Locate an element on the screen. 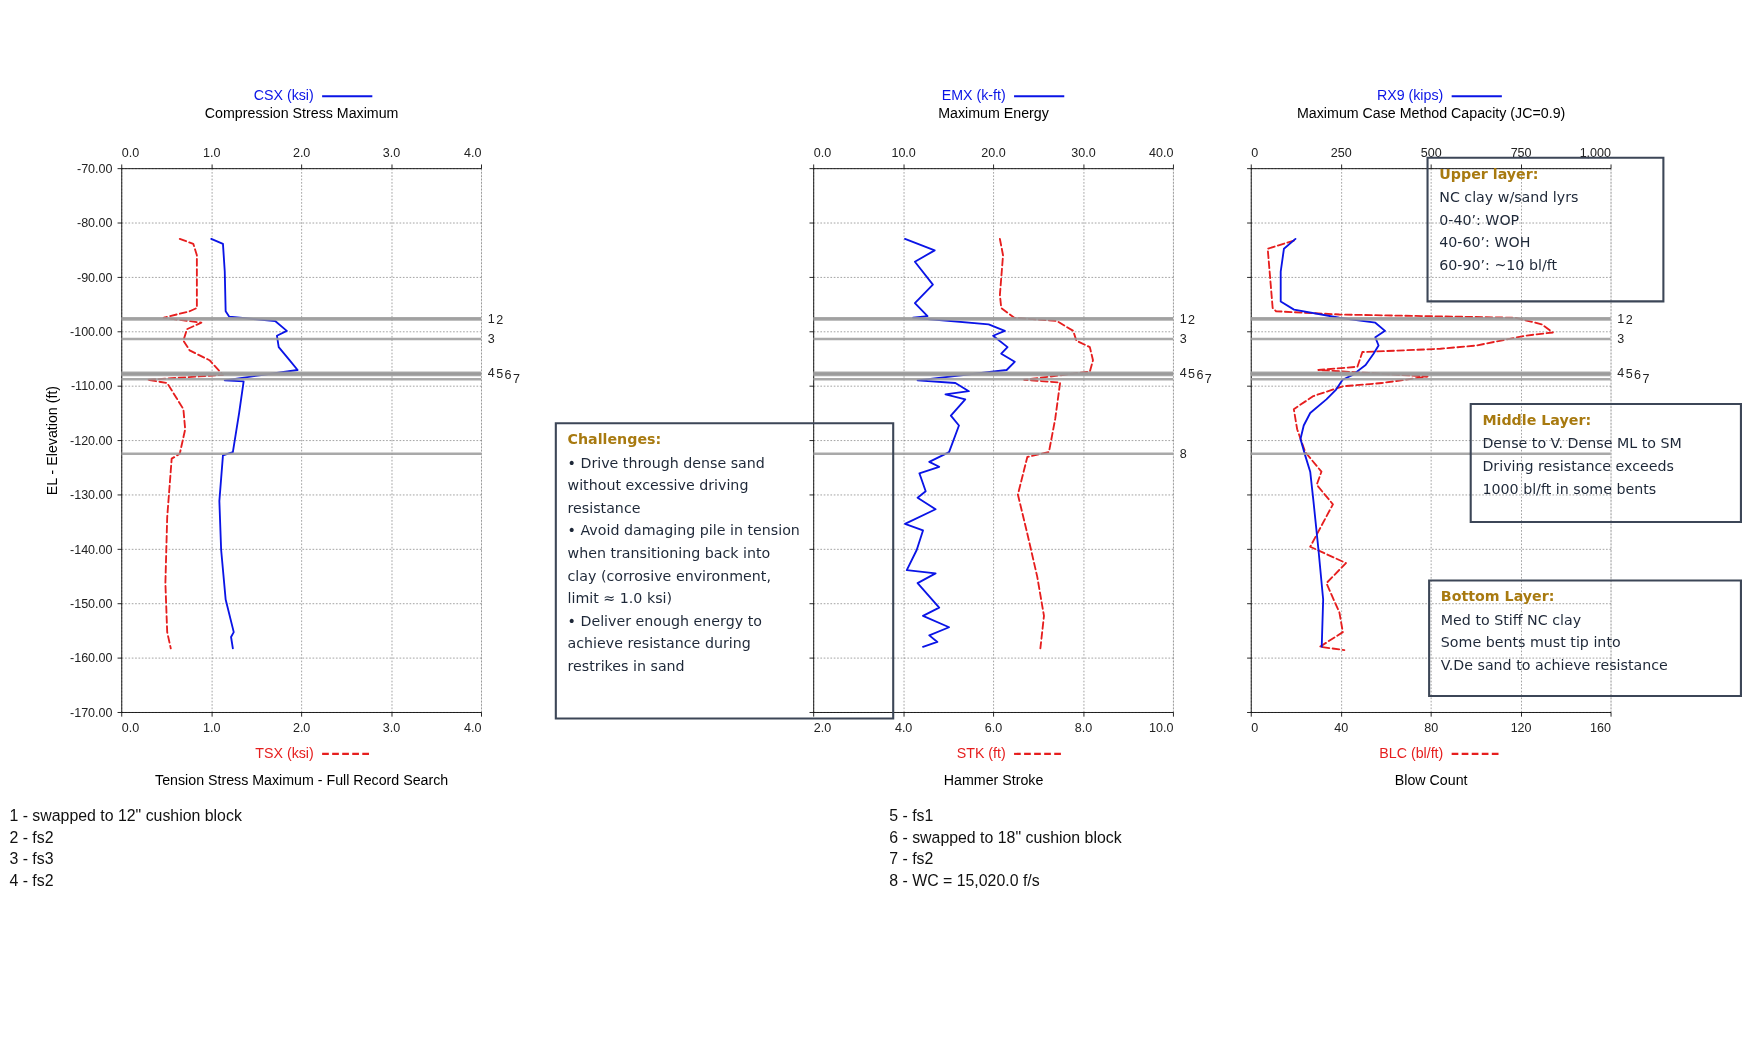 The image size is (1747, 1046). x-tick-label: 0.0 is located at coordinates (130, 727).